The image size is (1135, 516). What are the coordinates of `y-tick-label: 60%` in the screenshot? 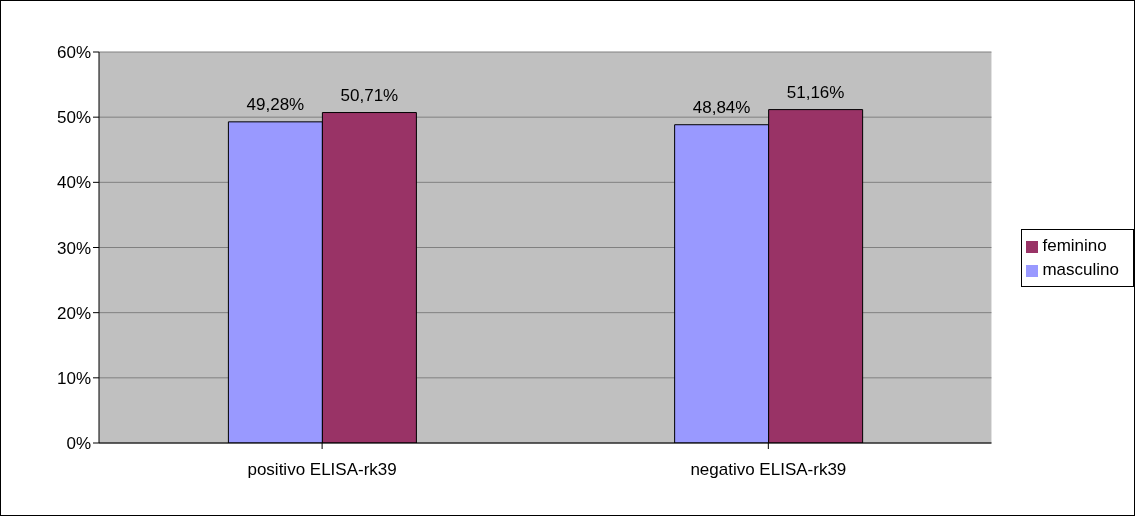 It's located at (73, 53).